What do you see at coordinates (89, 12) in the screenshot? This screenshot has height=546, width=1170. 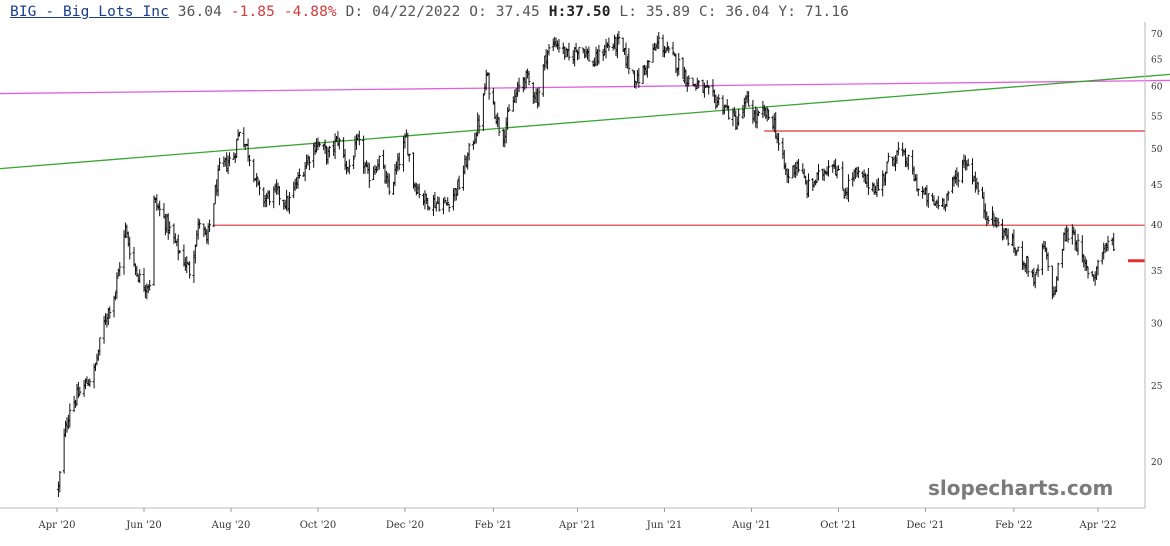 I see `symbol-link: BIG - Big Lots Inc` at bounding box center [89, 12].